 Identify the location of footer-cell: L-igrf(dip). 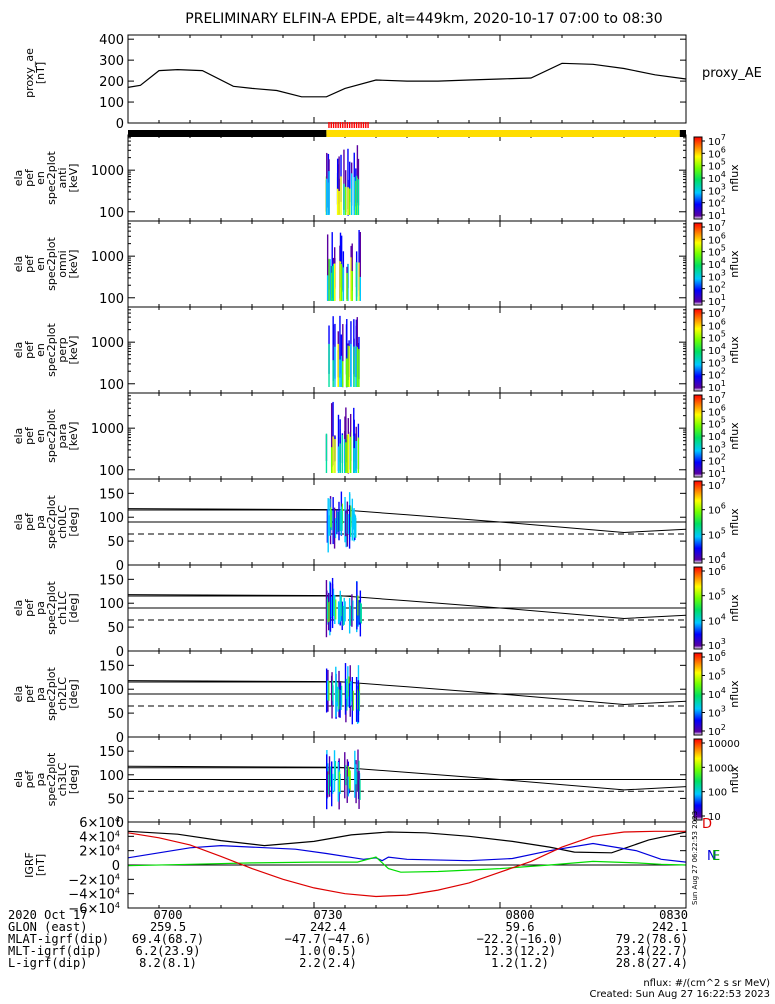
(47, 963).